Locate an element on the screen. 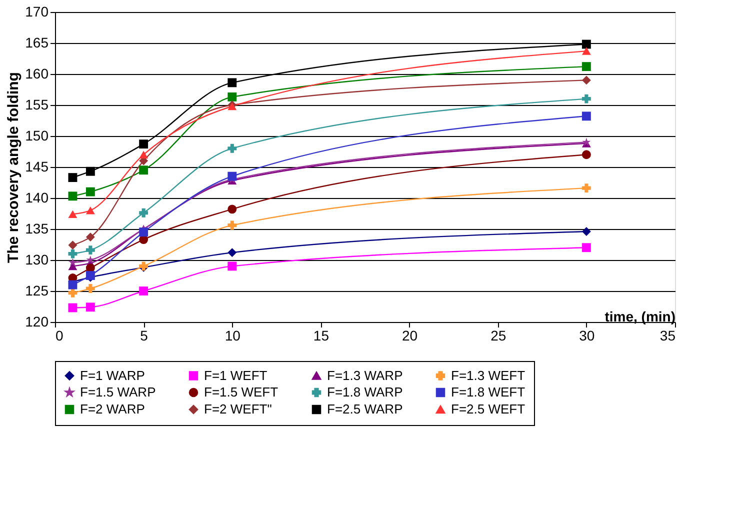 Image resolution: width=750 pixels, height=506 pixels. legend-label: F=2 WARP is located at coordinates (112, 409).